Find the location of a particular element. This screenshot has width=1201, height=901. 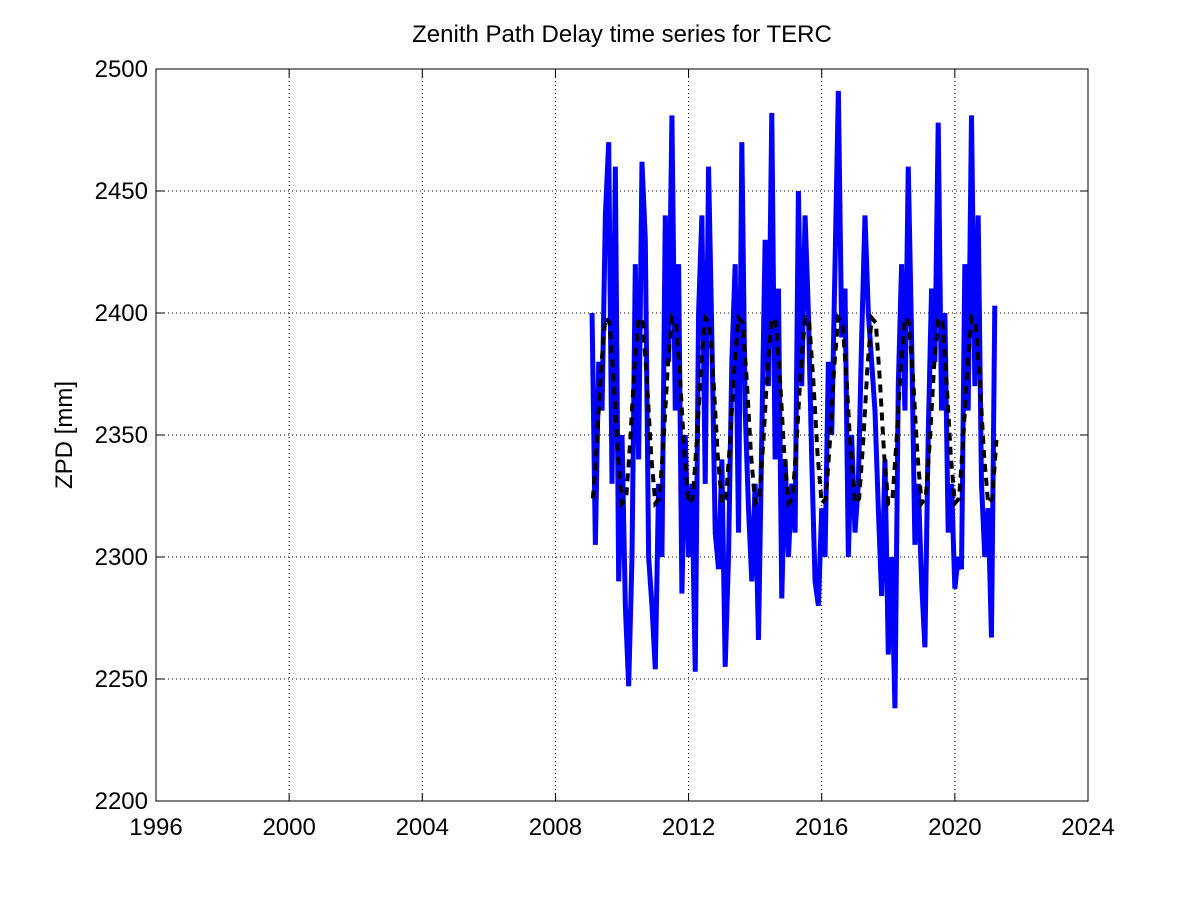

chart-title: Zenith Path Delay time series for TERC is located at coordinates (622, 34).